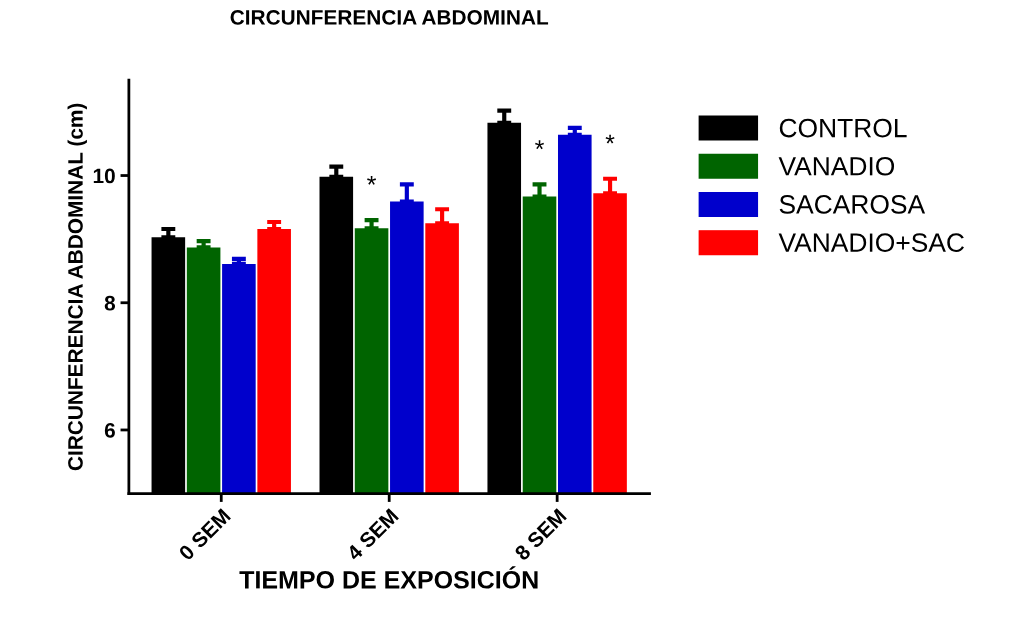 This screenshot has width=1031, height=641. Describe the element at coordinates (109, 430) in the screenshot. I see `y-tick-label: 6` at that location.